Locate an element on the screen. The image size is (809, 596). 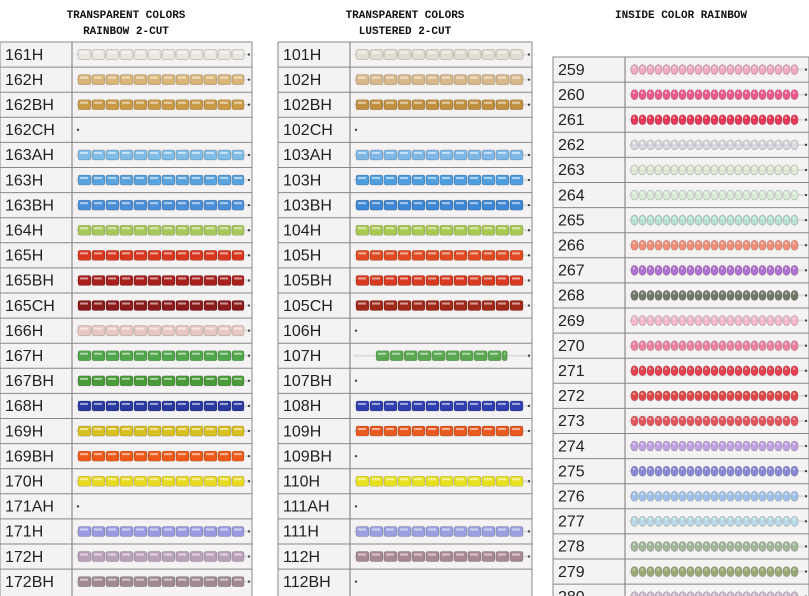
color-code: 169H is located at coordinates (24, 431).